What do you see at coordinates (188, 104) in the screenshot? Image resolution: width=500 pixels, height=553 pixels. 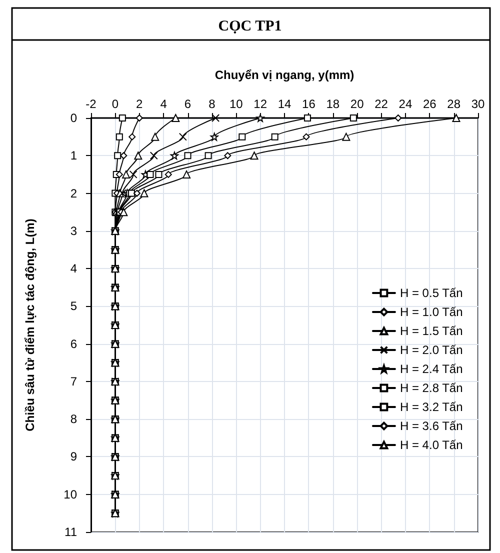 I see `x-tick-label: 6` at bounding box center [188, 104].